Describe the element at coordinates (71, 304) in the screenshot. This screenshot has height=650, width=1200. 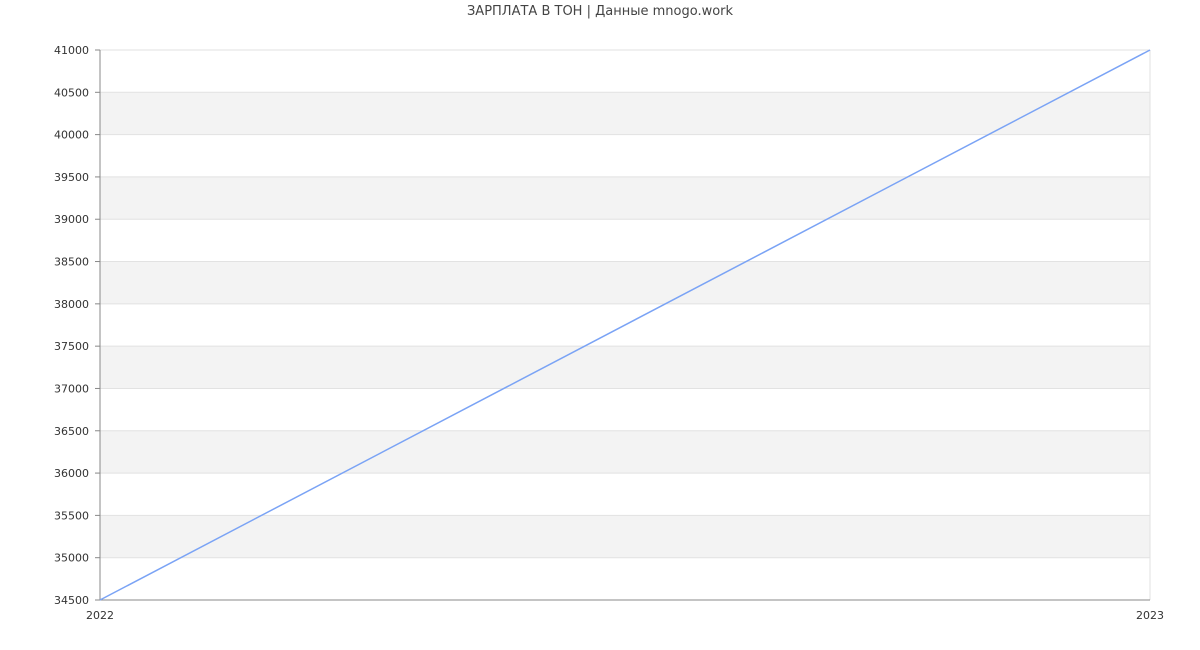
I see `y-tick-label: 38000` at that location.